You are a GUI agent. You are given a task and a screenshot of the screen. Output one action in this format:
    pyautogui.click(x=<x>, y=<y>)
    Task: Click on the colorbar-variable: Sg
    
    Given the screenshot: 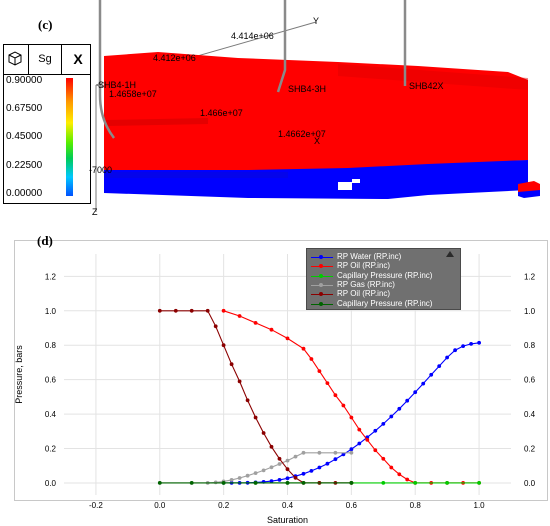 What is the action you would take?
    pyautogui.click(x=45, y=59)
    